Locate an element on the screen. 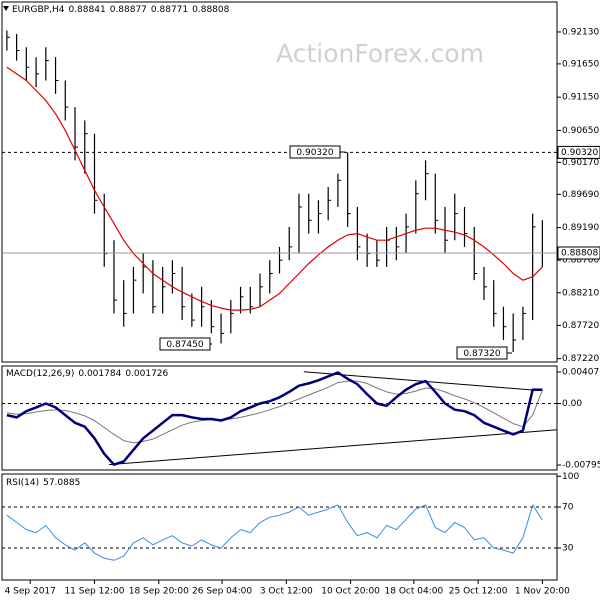  header-value: 0.001726 is located at coordinates (146, 374).